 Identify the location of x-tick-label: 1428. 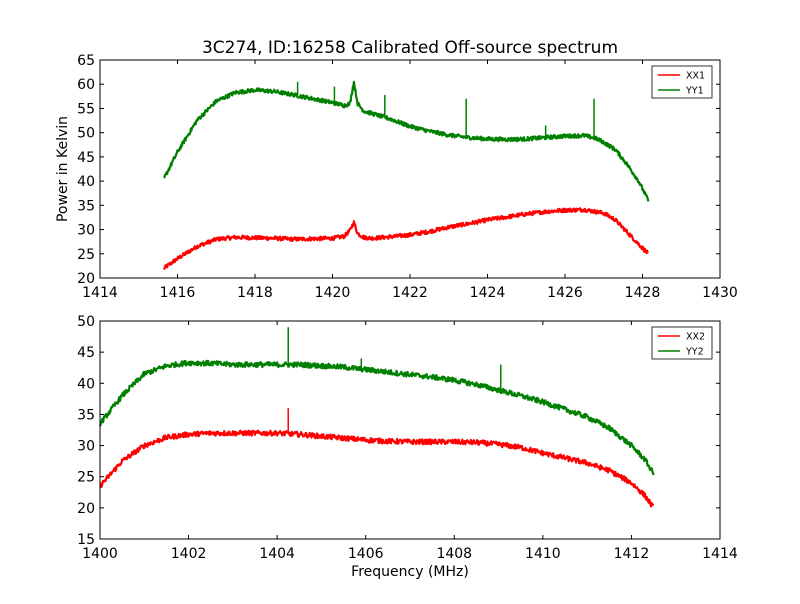
(643, 293).